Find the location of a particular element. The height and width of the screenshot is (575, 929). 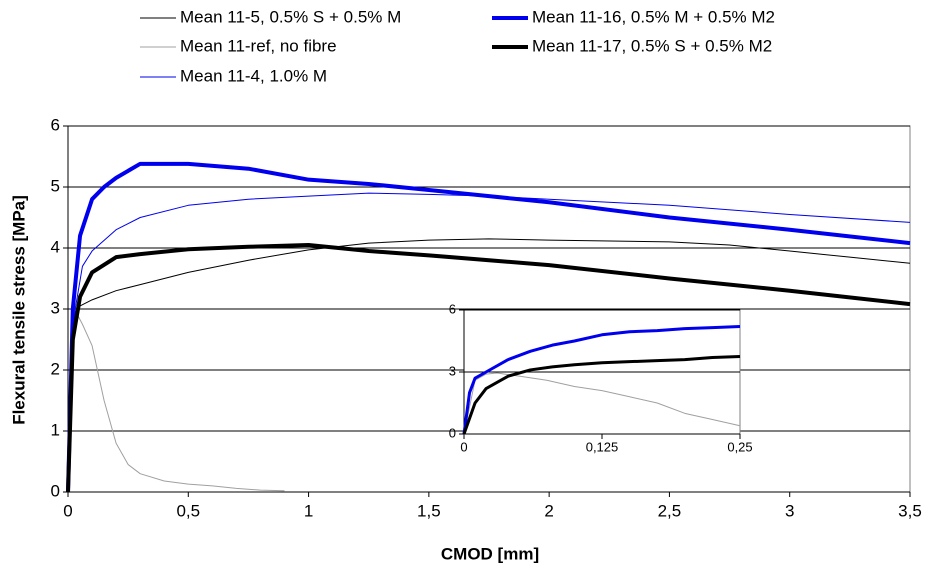

legend-label: Mean 11-5, 0.5% S + 0.5% M is located at coordinates (290, 16).